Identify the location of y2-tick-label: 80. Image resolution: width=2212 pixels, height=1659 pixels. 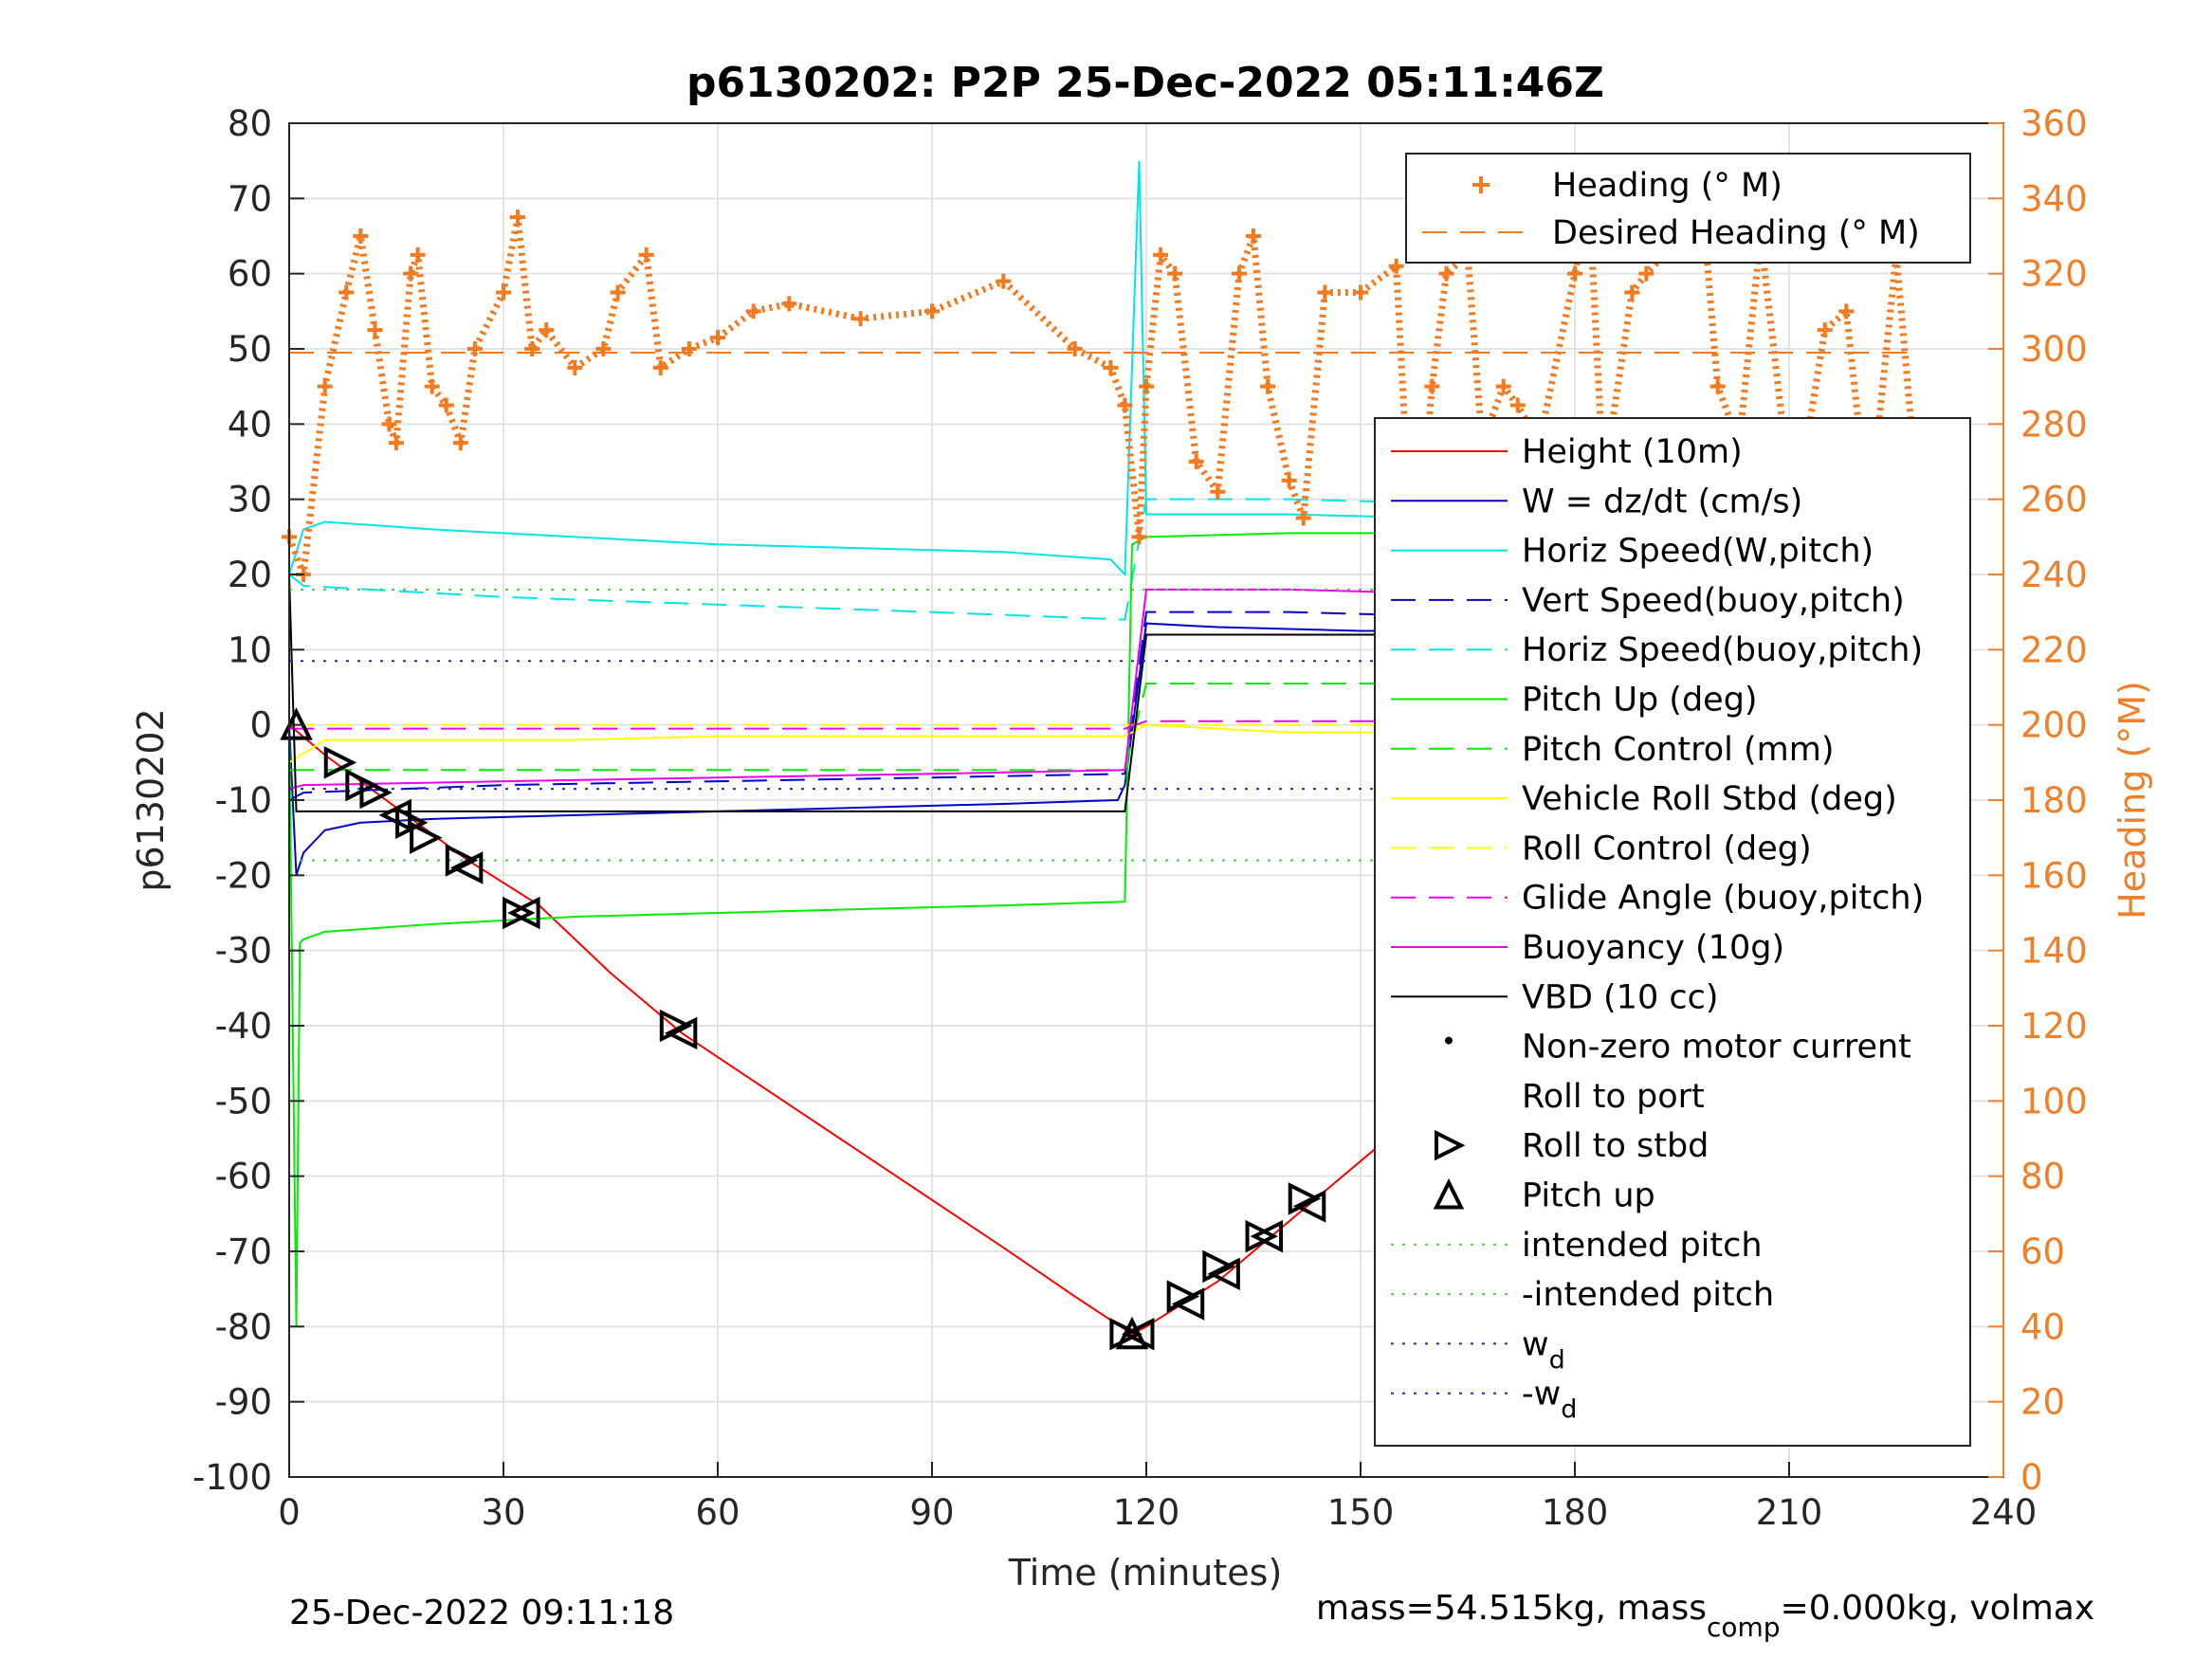
(2042, 1177).